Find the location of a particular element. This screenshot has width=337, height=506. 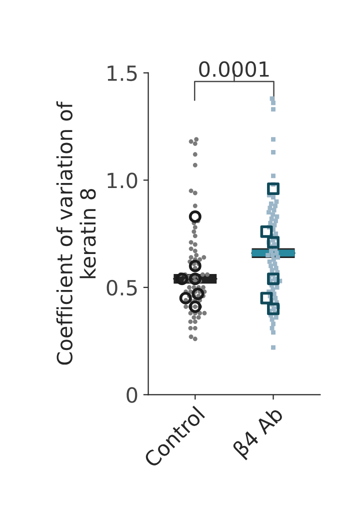

y-axis-title: Coefficient of variation of keratin 8 is located at coordinates (76, 233).